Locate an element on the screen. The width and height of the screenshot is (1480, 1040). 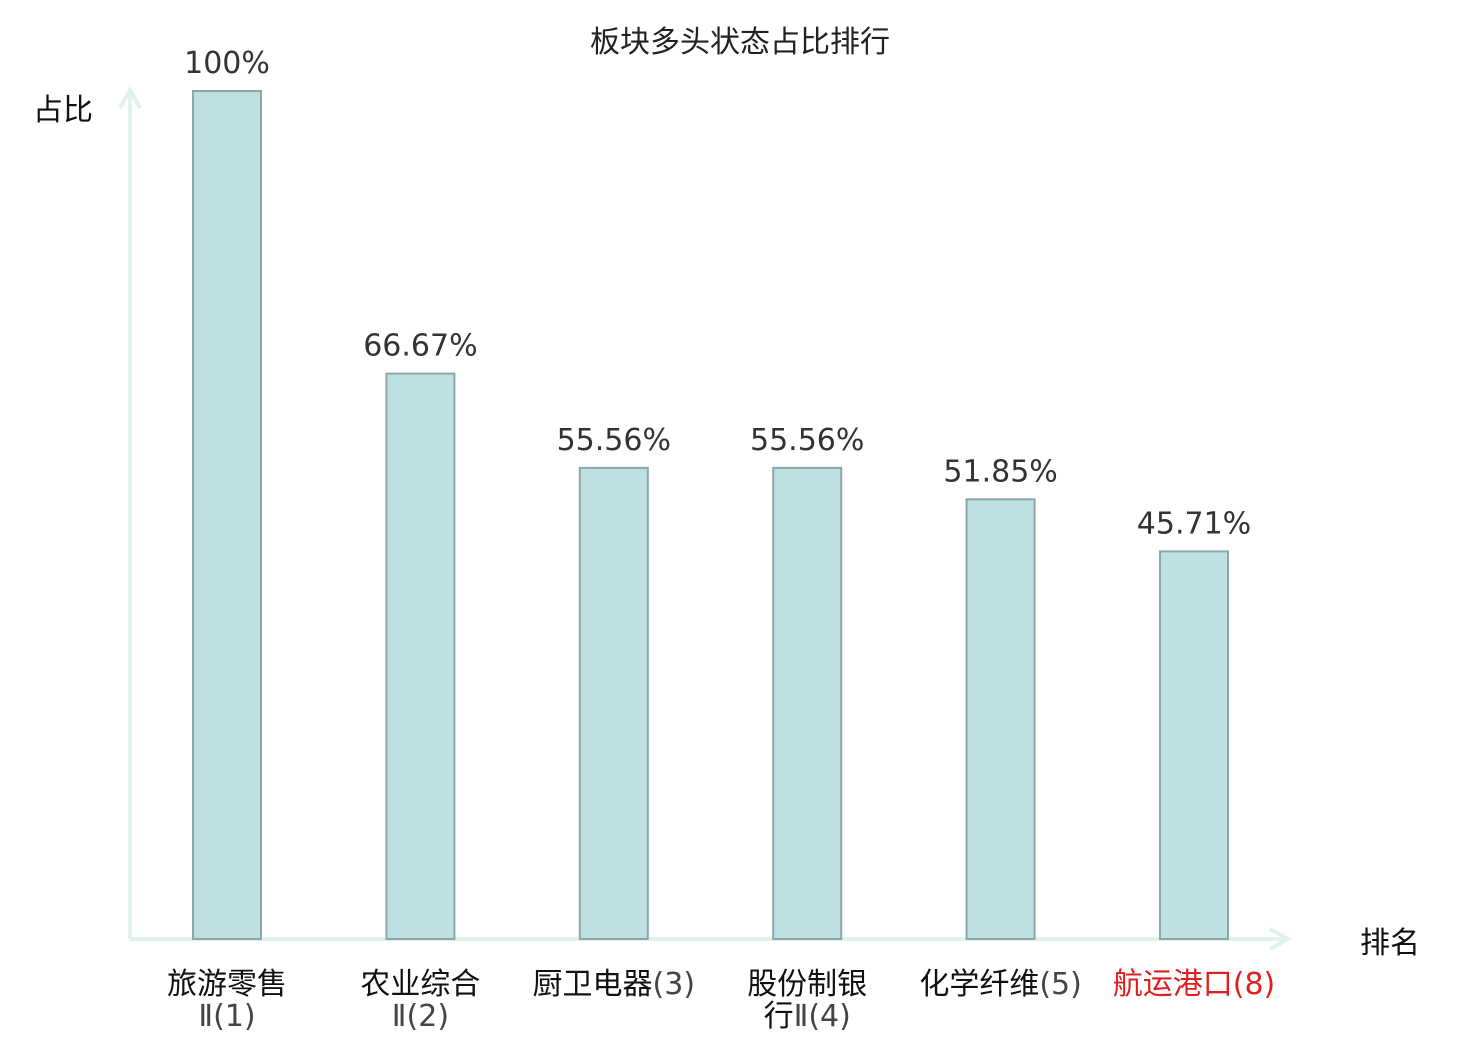
category-label: 化学纤维(5) is located at coordinates (1000, 984).